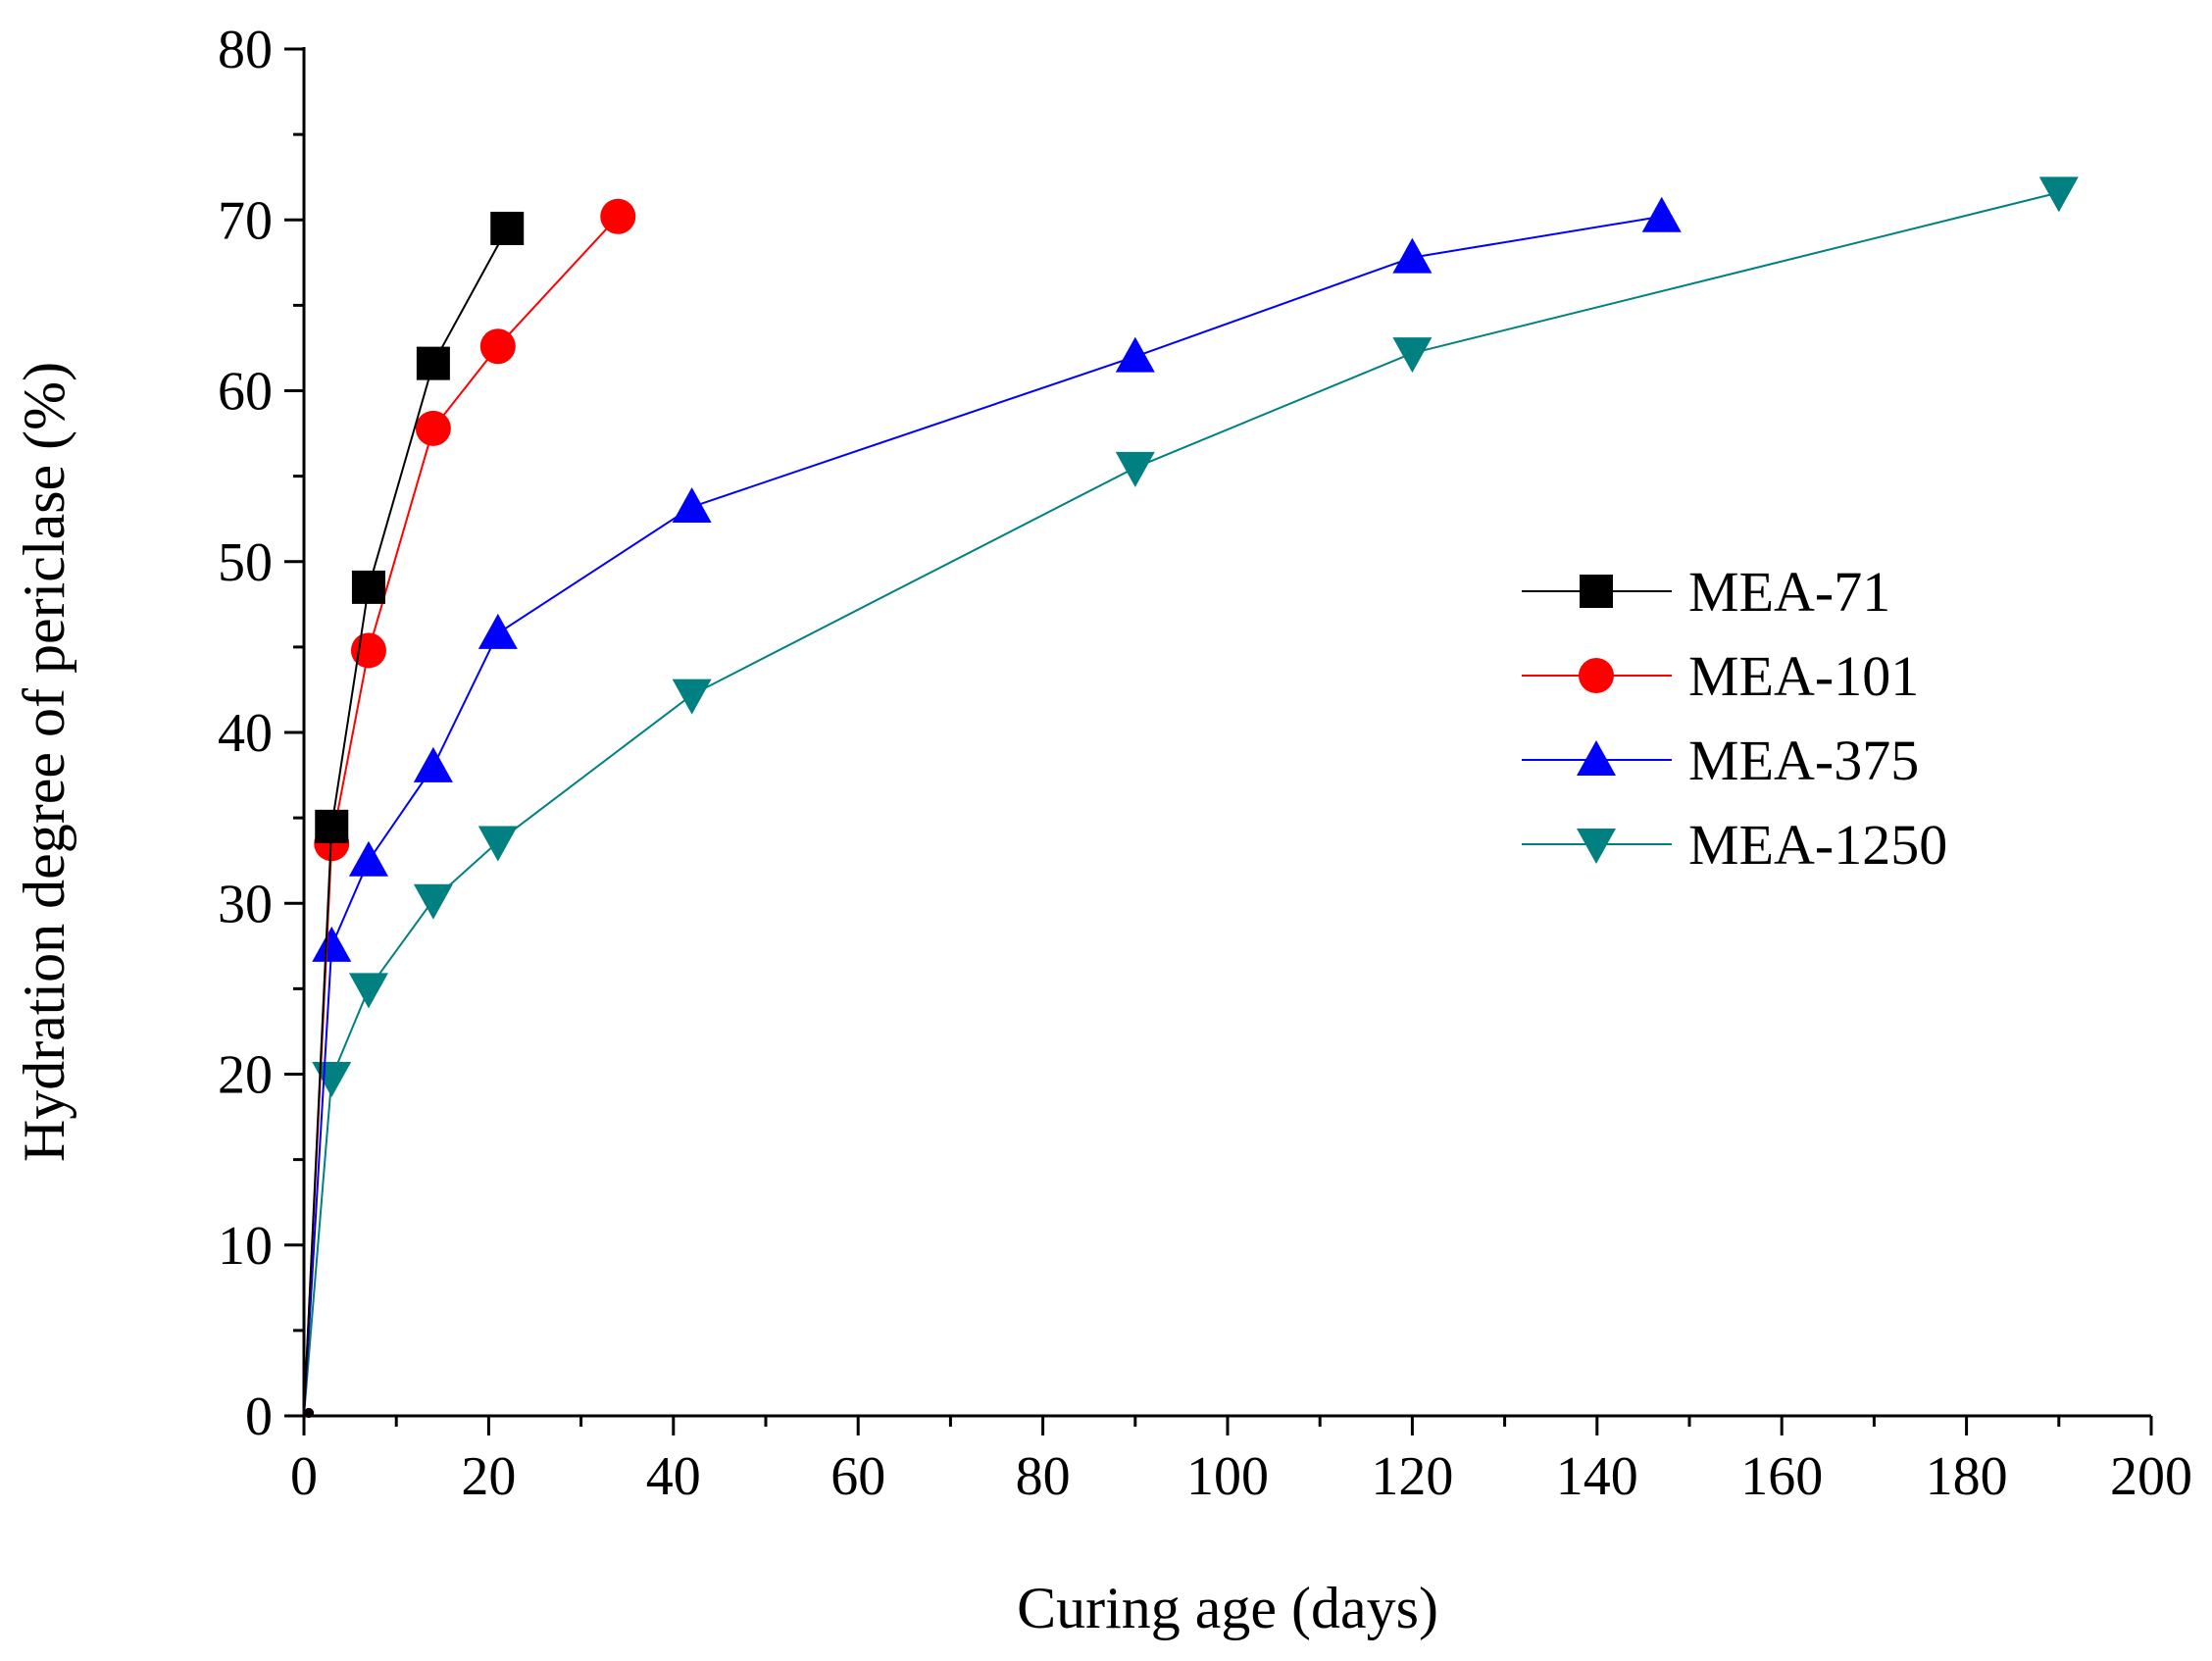 The height and width of the screenshot is (1661, 2212). What do you see at coordinates (304, 1477) in the screenshot?
I see `x-tick-label: 0` at bounding box center [304, 1477].